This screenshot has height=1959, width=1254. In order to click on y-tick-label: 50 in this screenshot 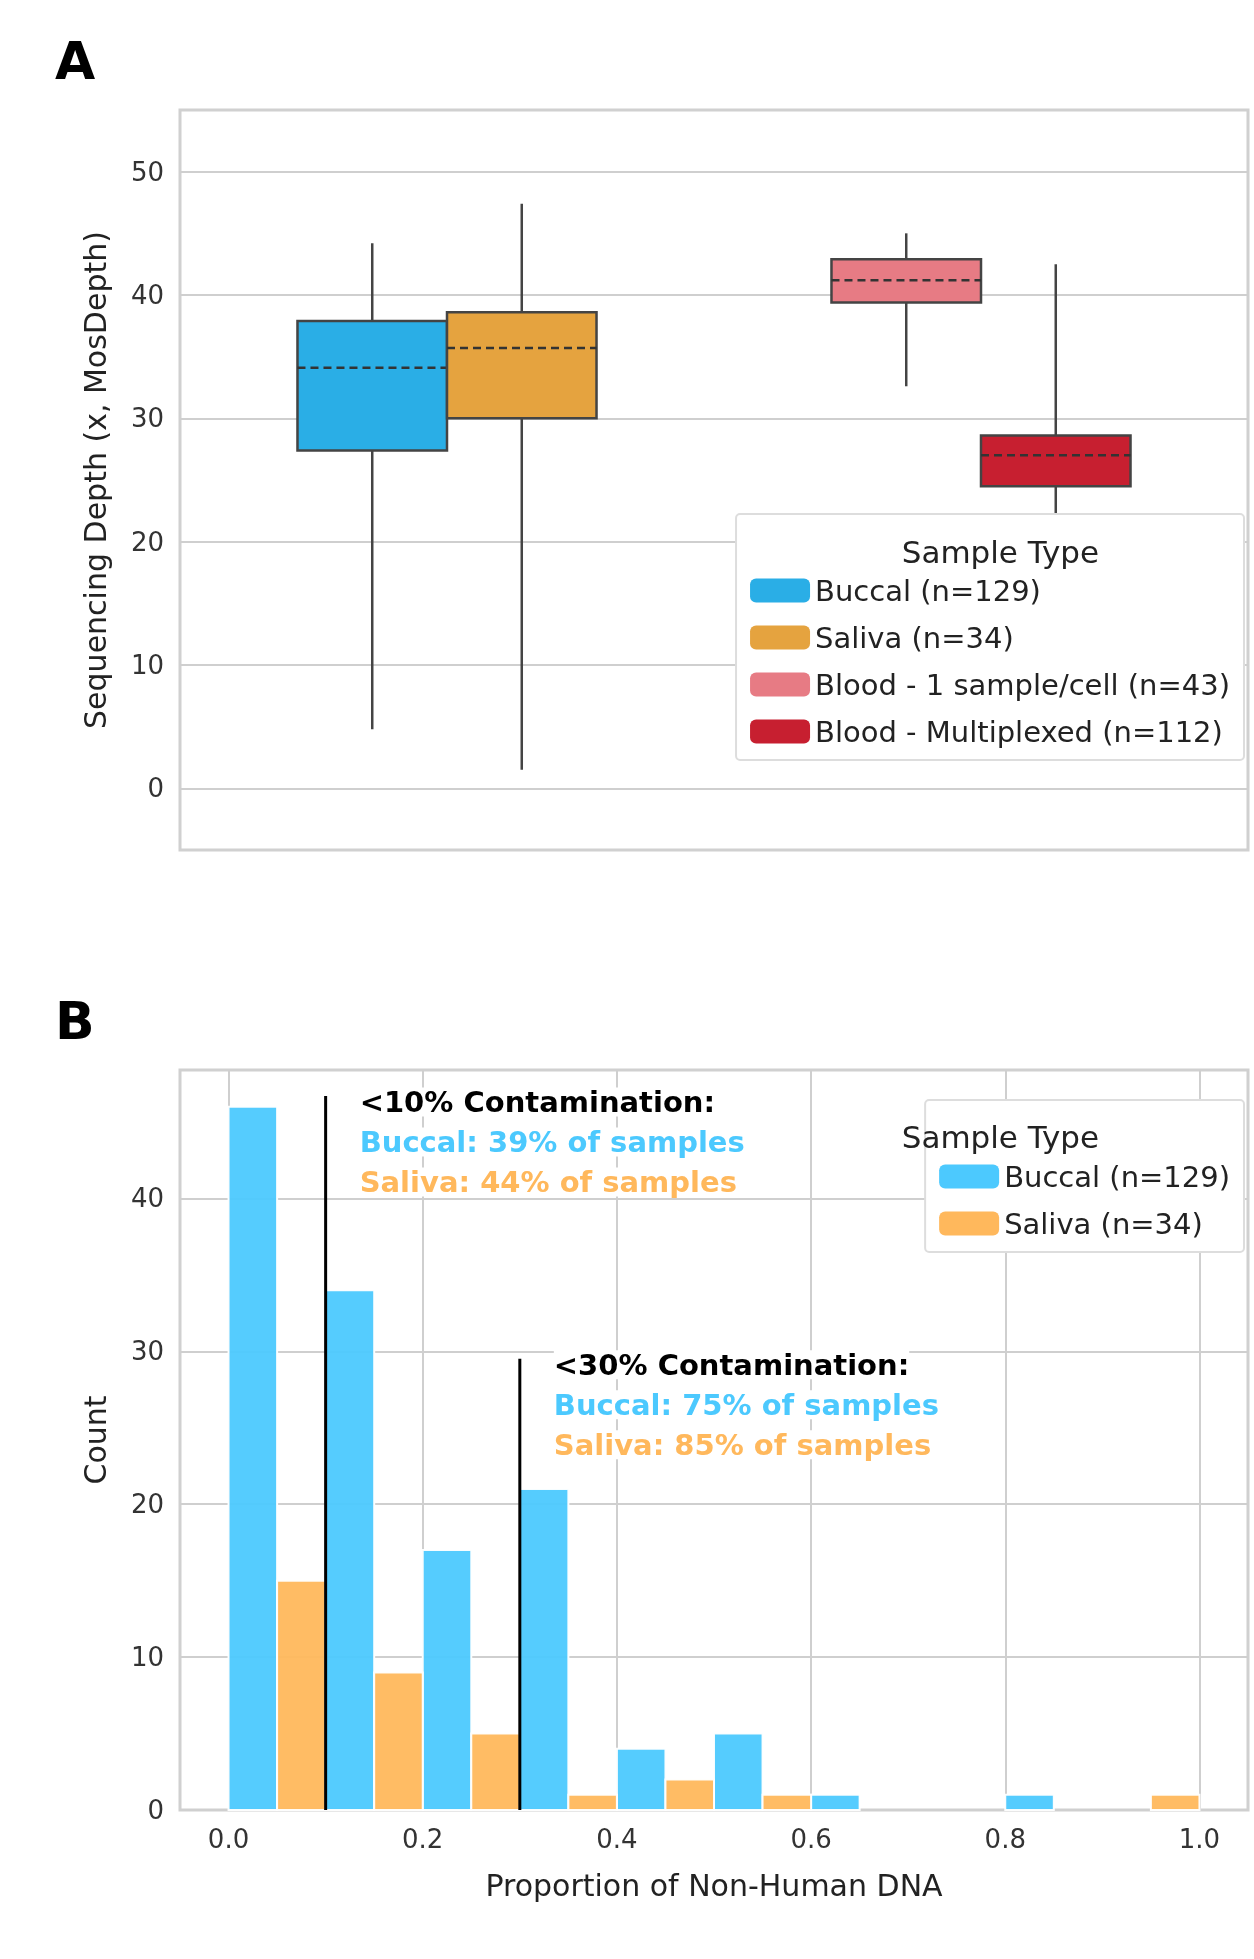, I will do `click(147, 171)`.